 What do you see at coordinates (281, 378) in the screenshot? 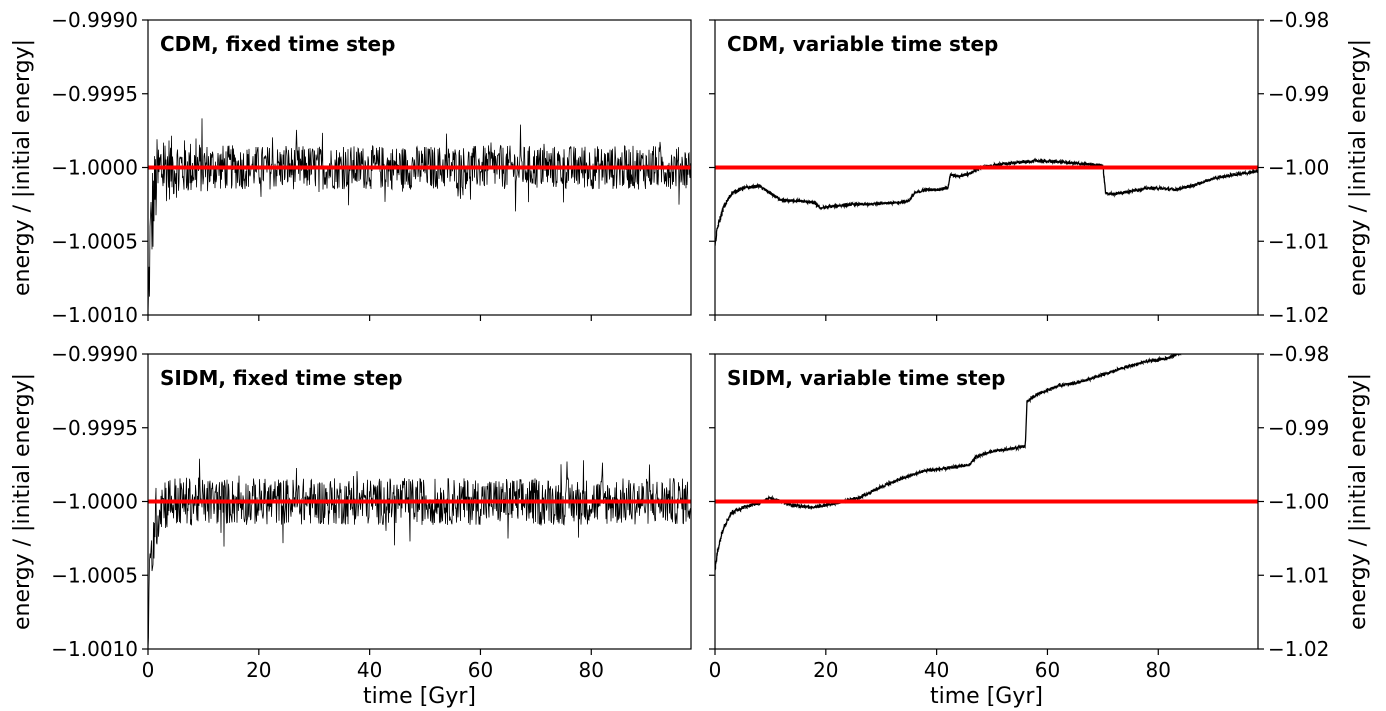
I see `panel-title: SIDM, fixed time step` at bounding box center [281, 378].